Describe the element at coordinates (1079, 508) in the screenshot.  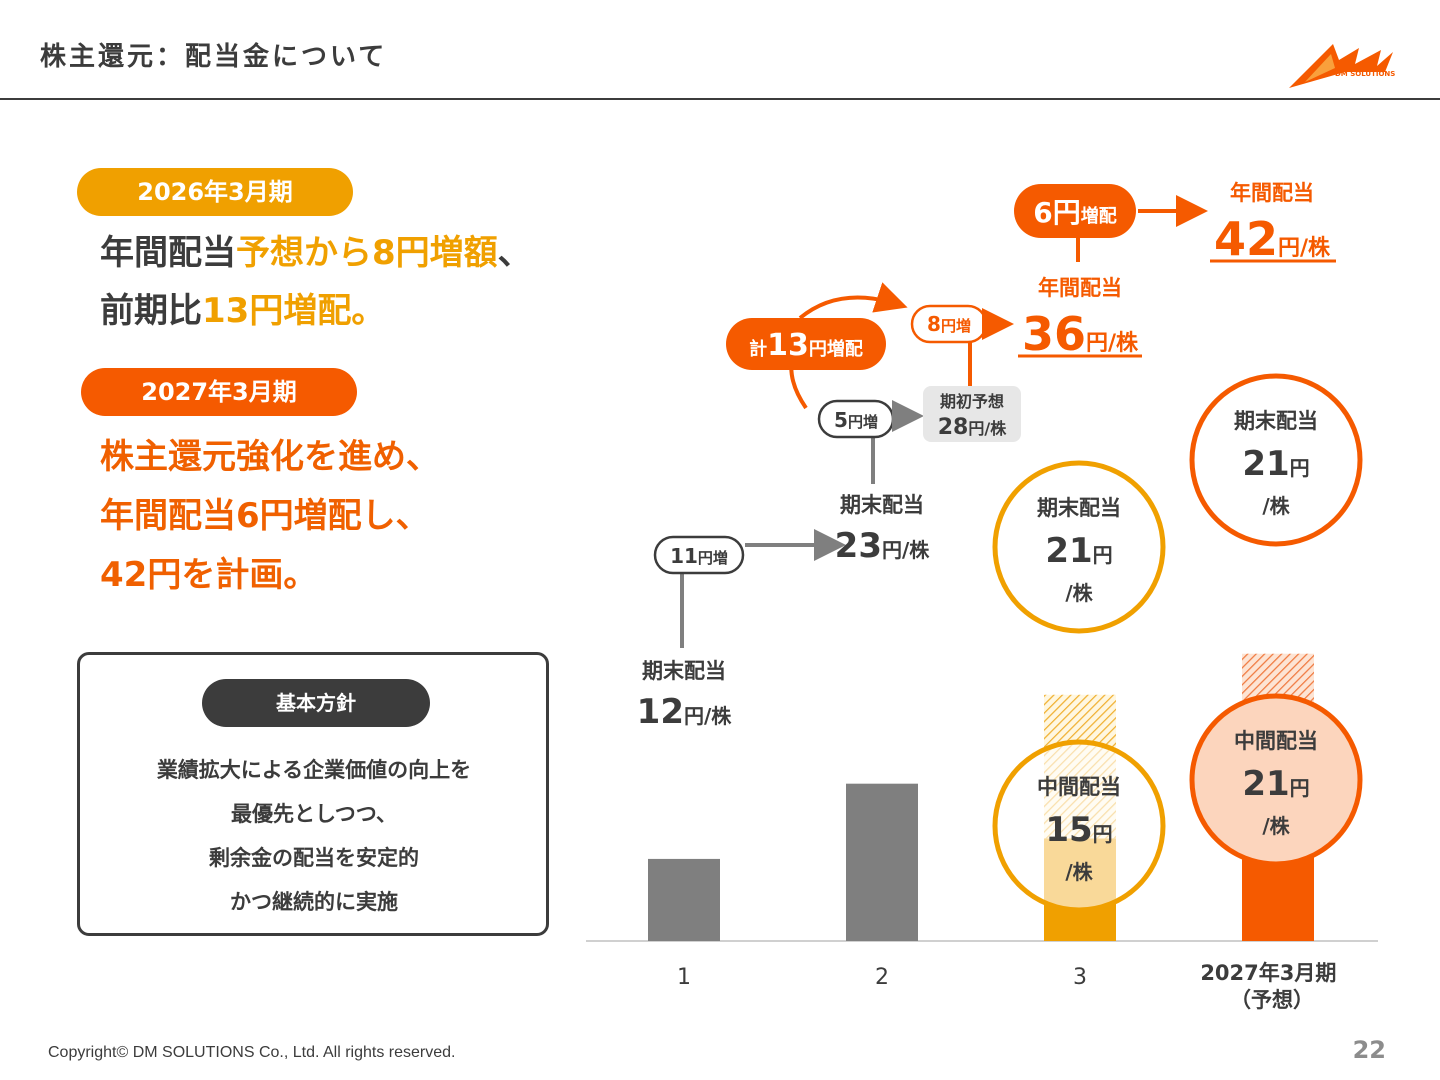
I see `bar3-top-label: 期末配当` at that location.